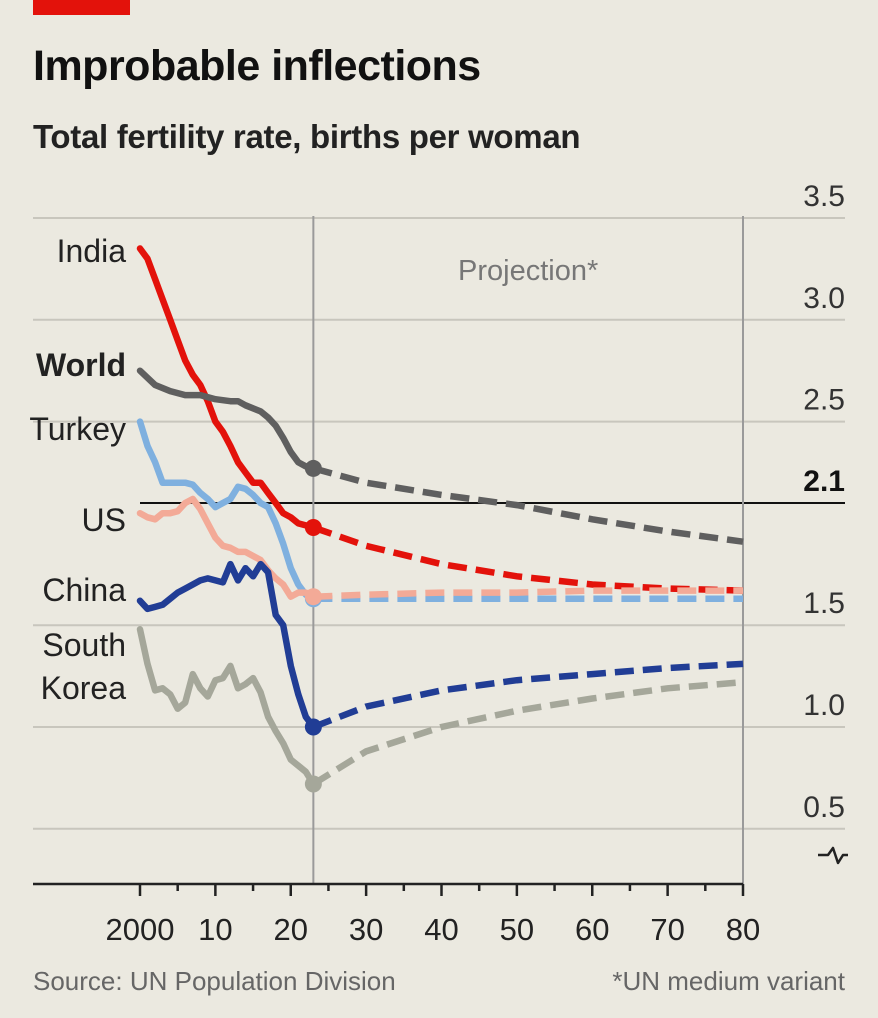  Describe the element at coordinates (728, 981) in the screenshot. I see `footnote: *UN medium variant` at that location.